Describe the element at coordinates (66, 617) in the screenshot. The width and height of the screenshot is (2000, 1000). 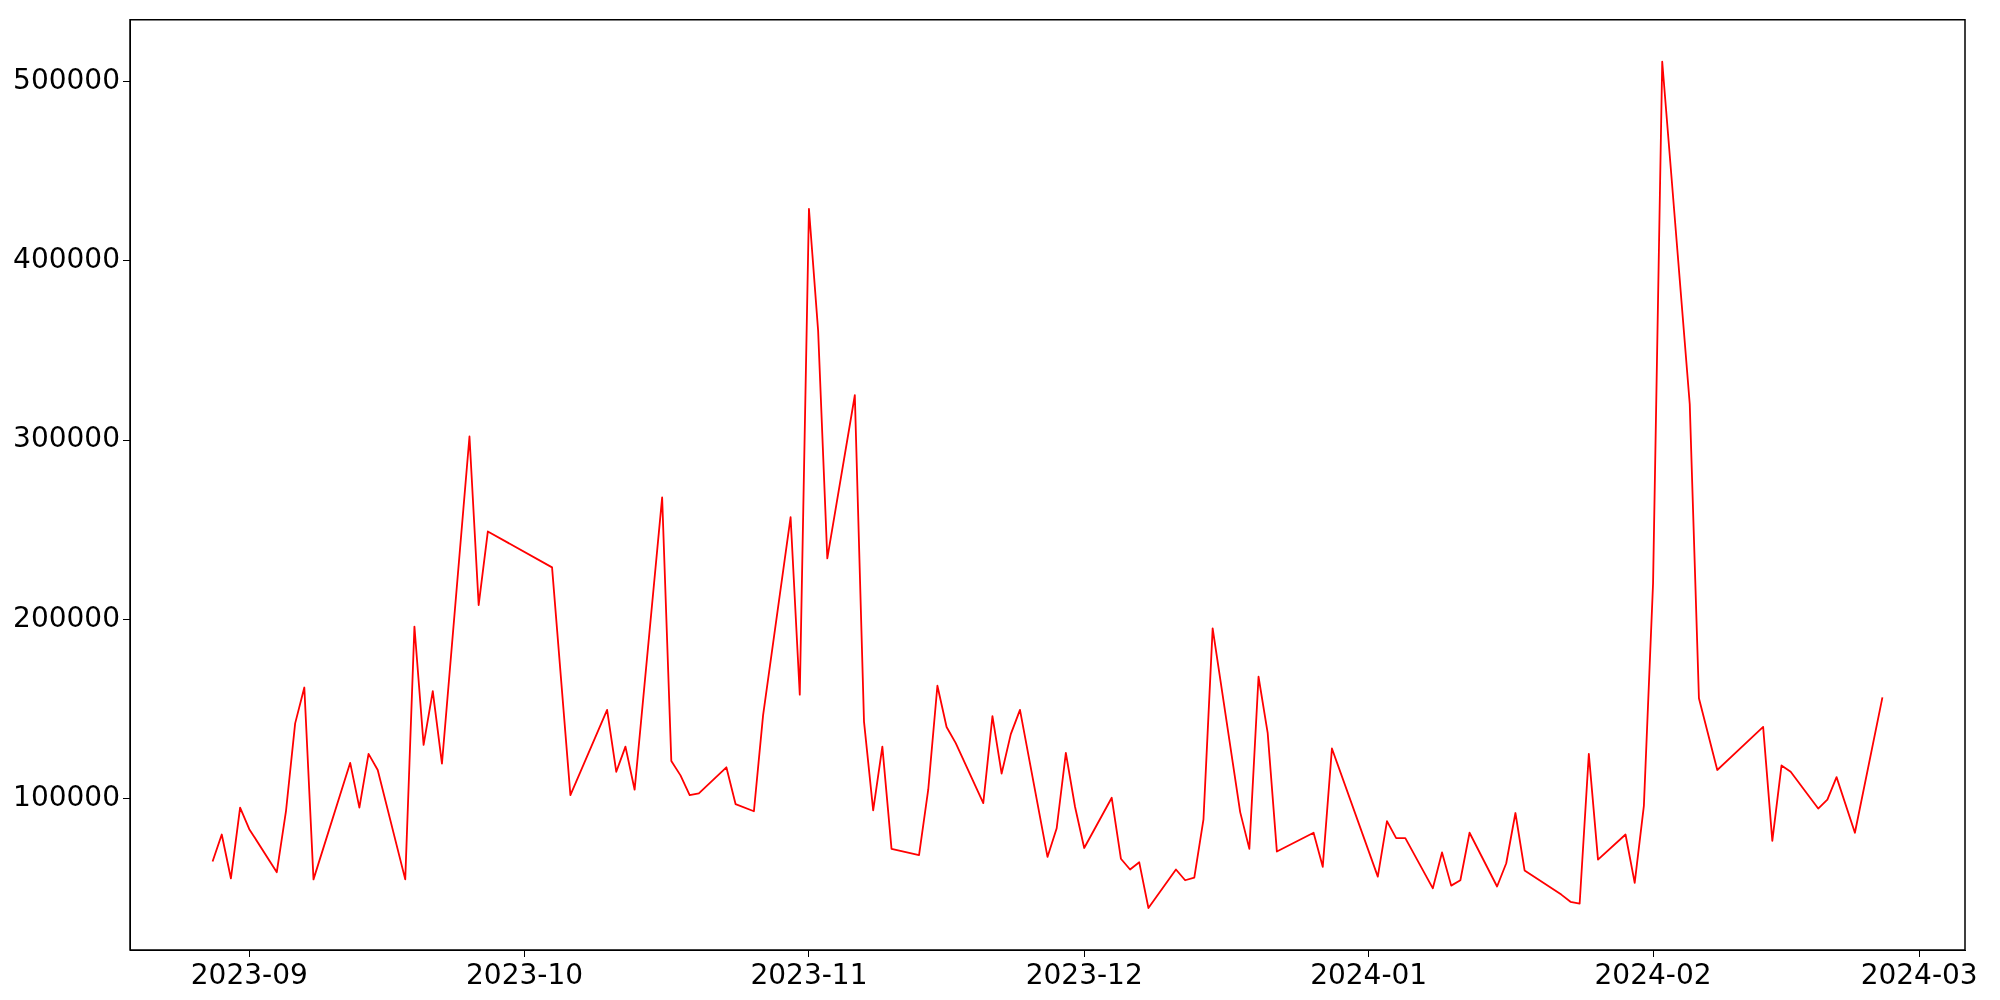
I see `y-tick-label: 200000` at that location.